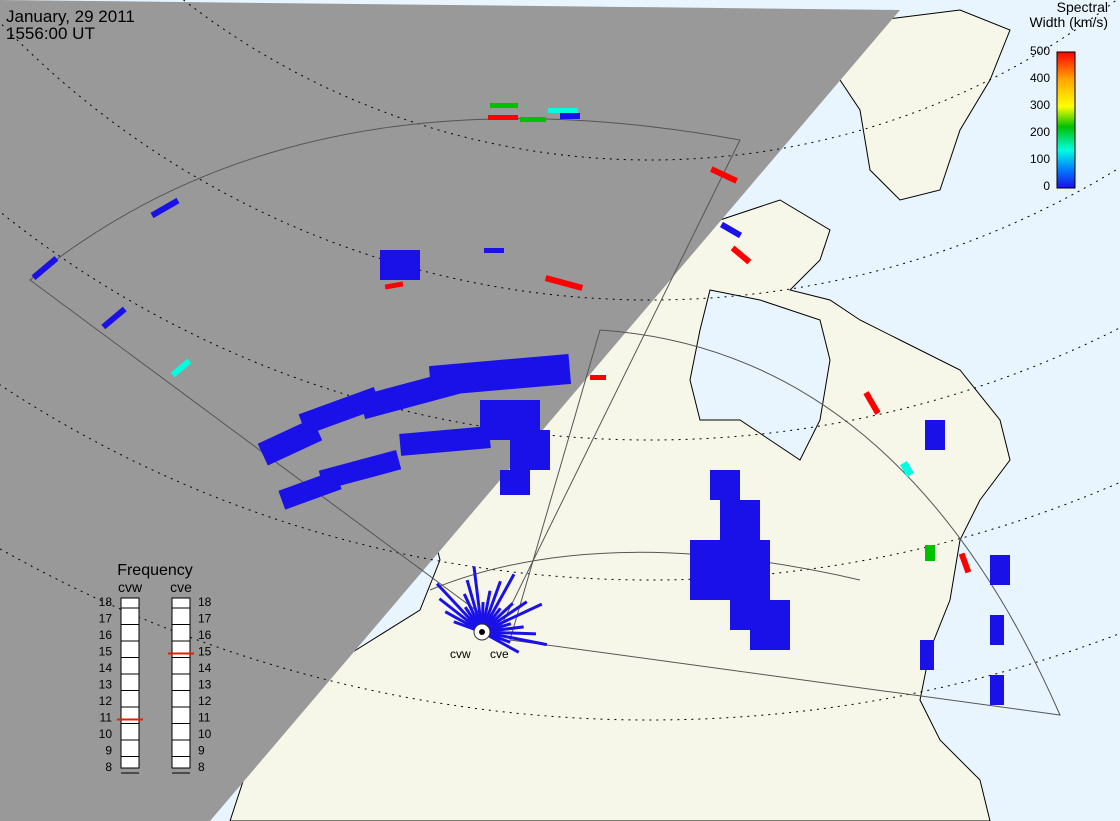 This screenshot has width=1120, height=821. I want to click on freq-tick-left: 11, so click(106, 718).